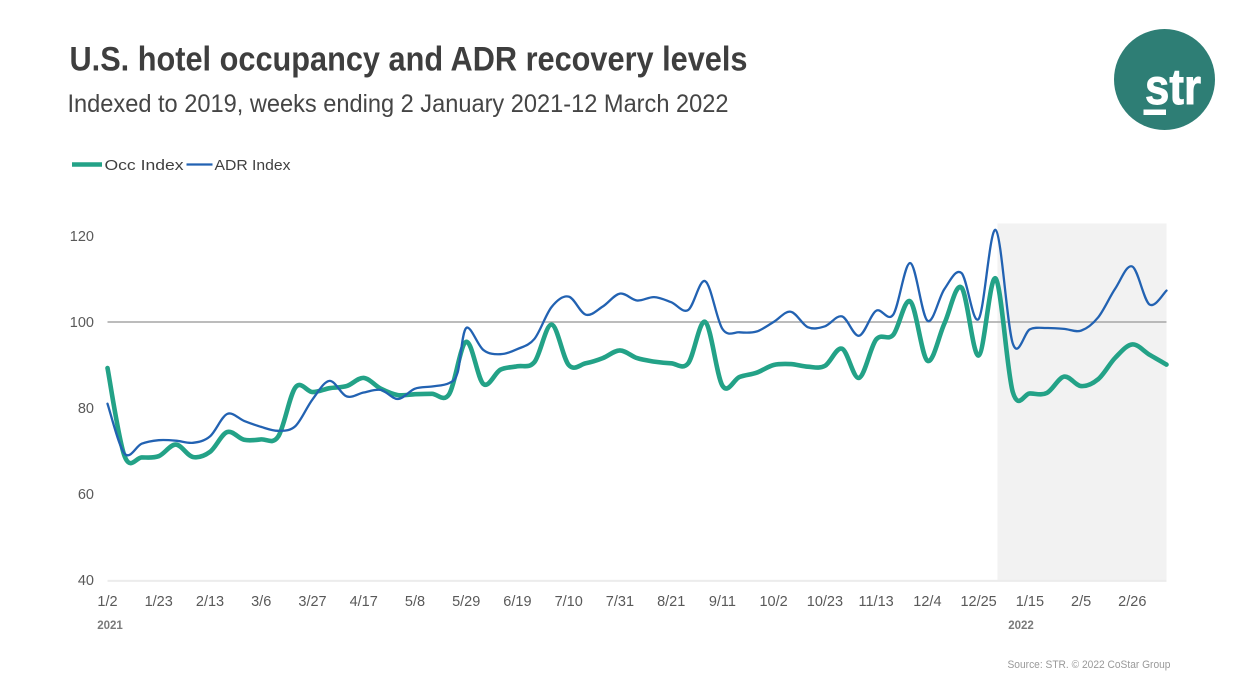 Image resolution: width=1245 pixels, height=700 pixels. I want to click on svg-text: 2022, so click(1021, 626).